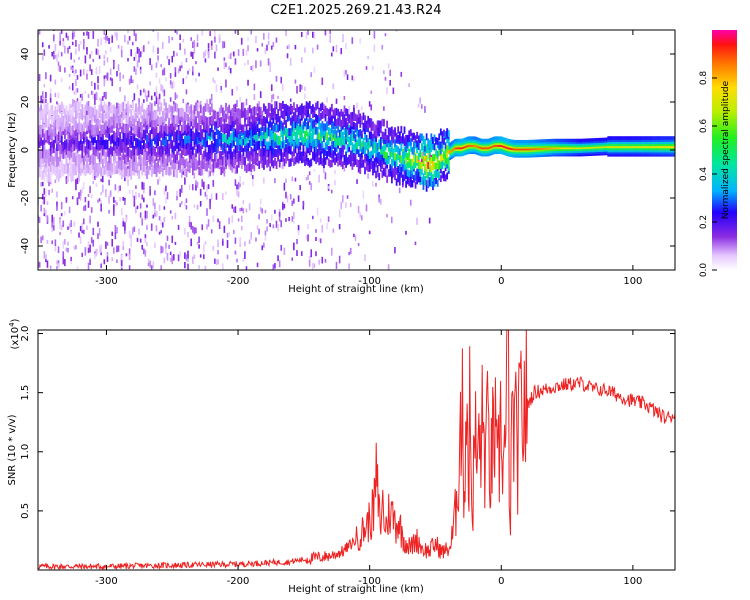 The height and width of the screenshot is (600, 750). I want to click on chart-title: C2E1.2025.269.21.43.R24, so click(355, 10).